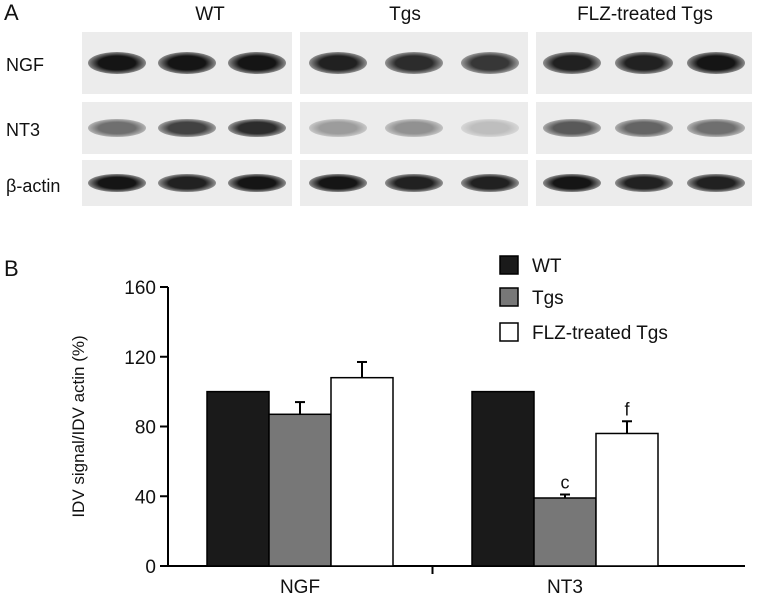 The image size is (757, 599). What do you see at coordinates (509, 265) in the screenshot?
I see `legend-swatch-wt` at bounding box center [509, 265].